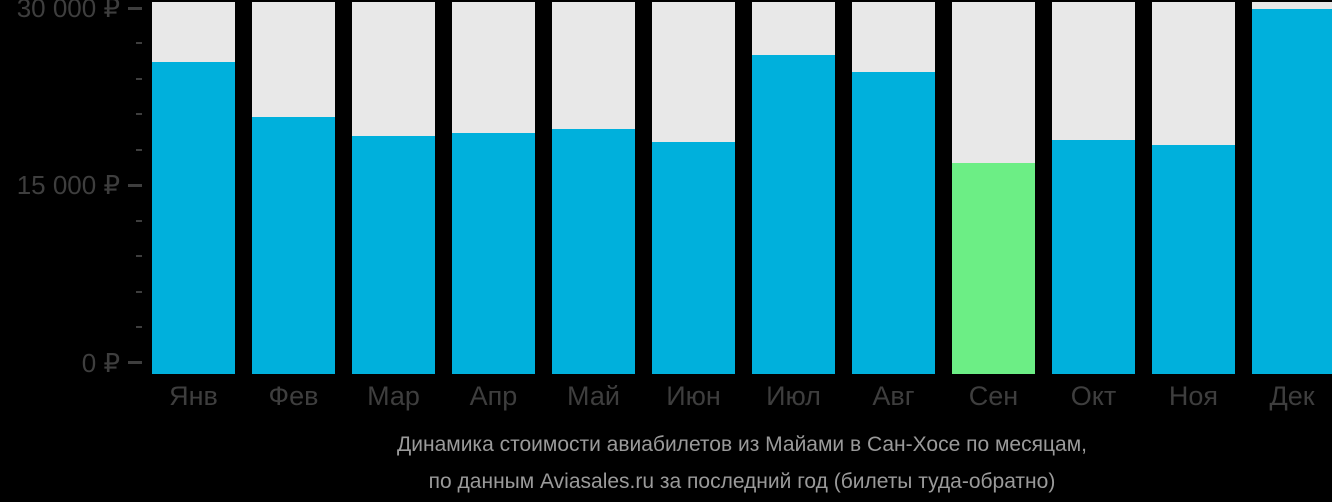 The height and width of the screenshot is (502, 1332). I want to click on month-label: Ноя, so click(1193, 396).